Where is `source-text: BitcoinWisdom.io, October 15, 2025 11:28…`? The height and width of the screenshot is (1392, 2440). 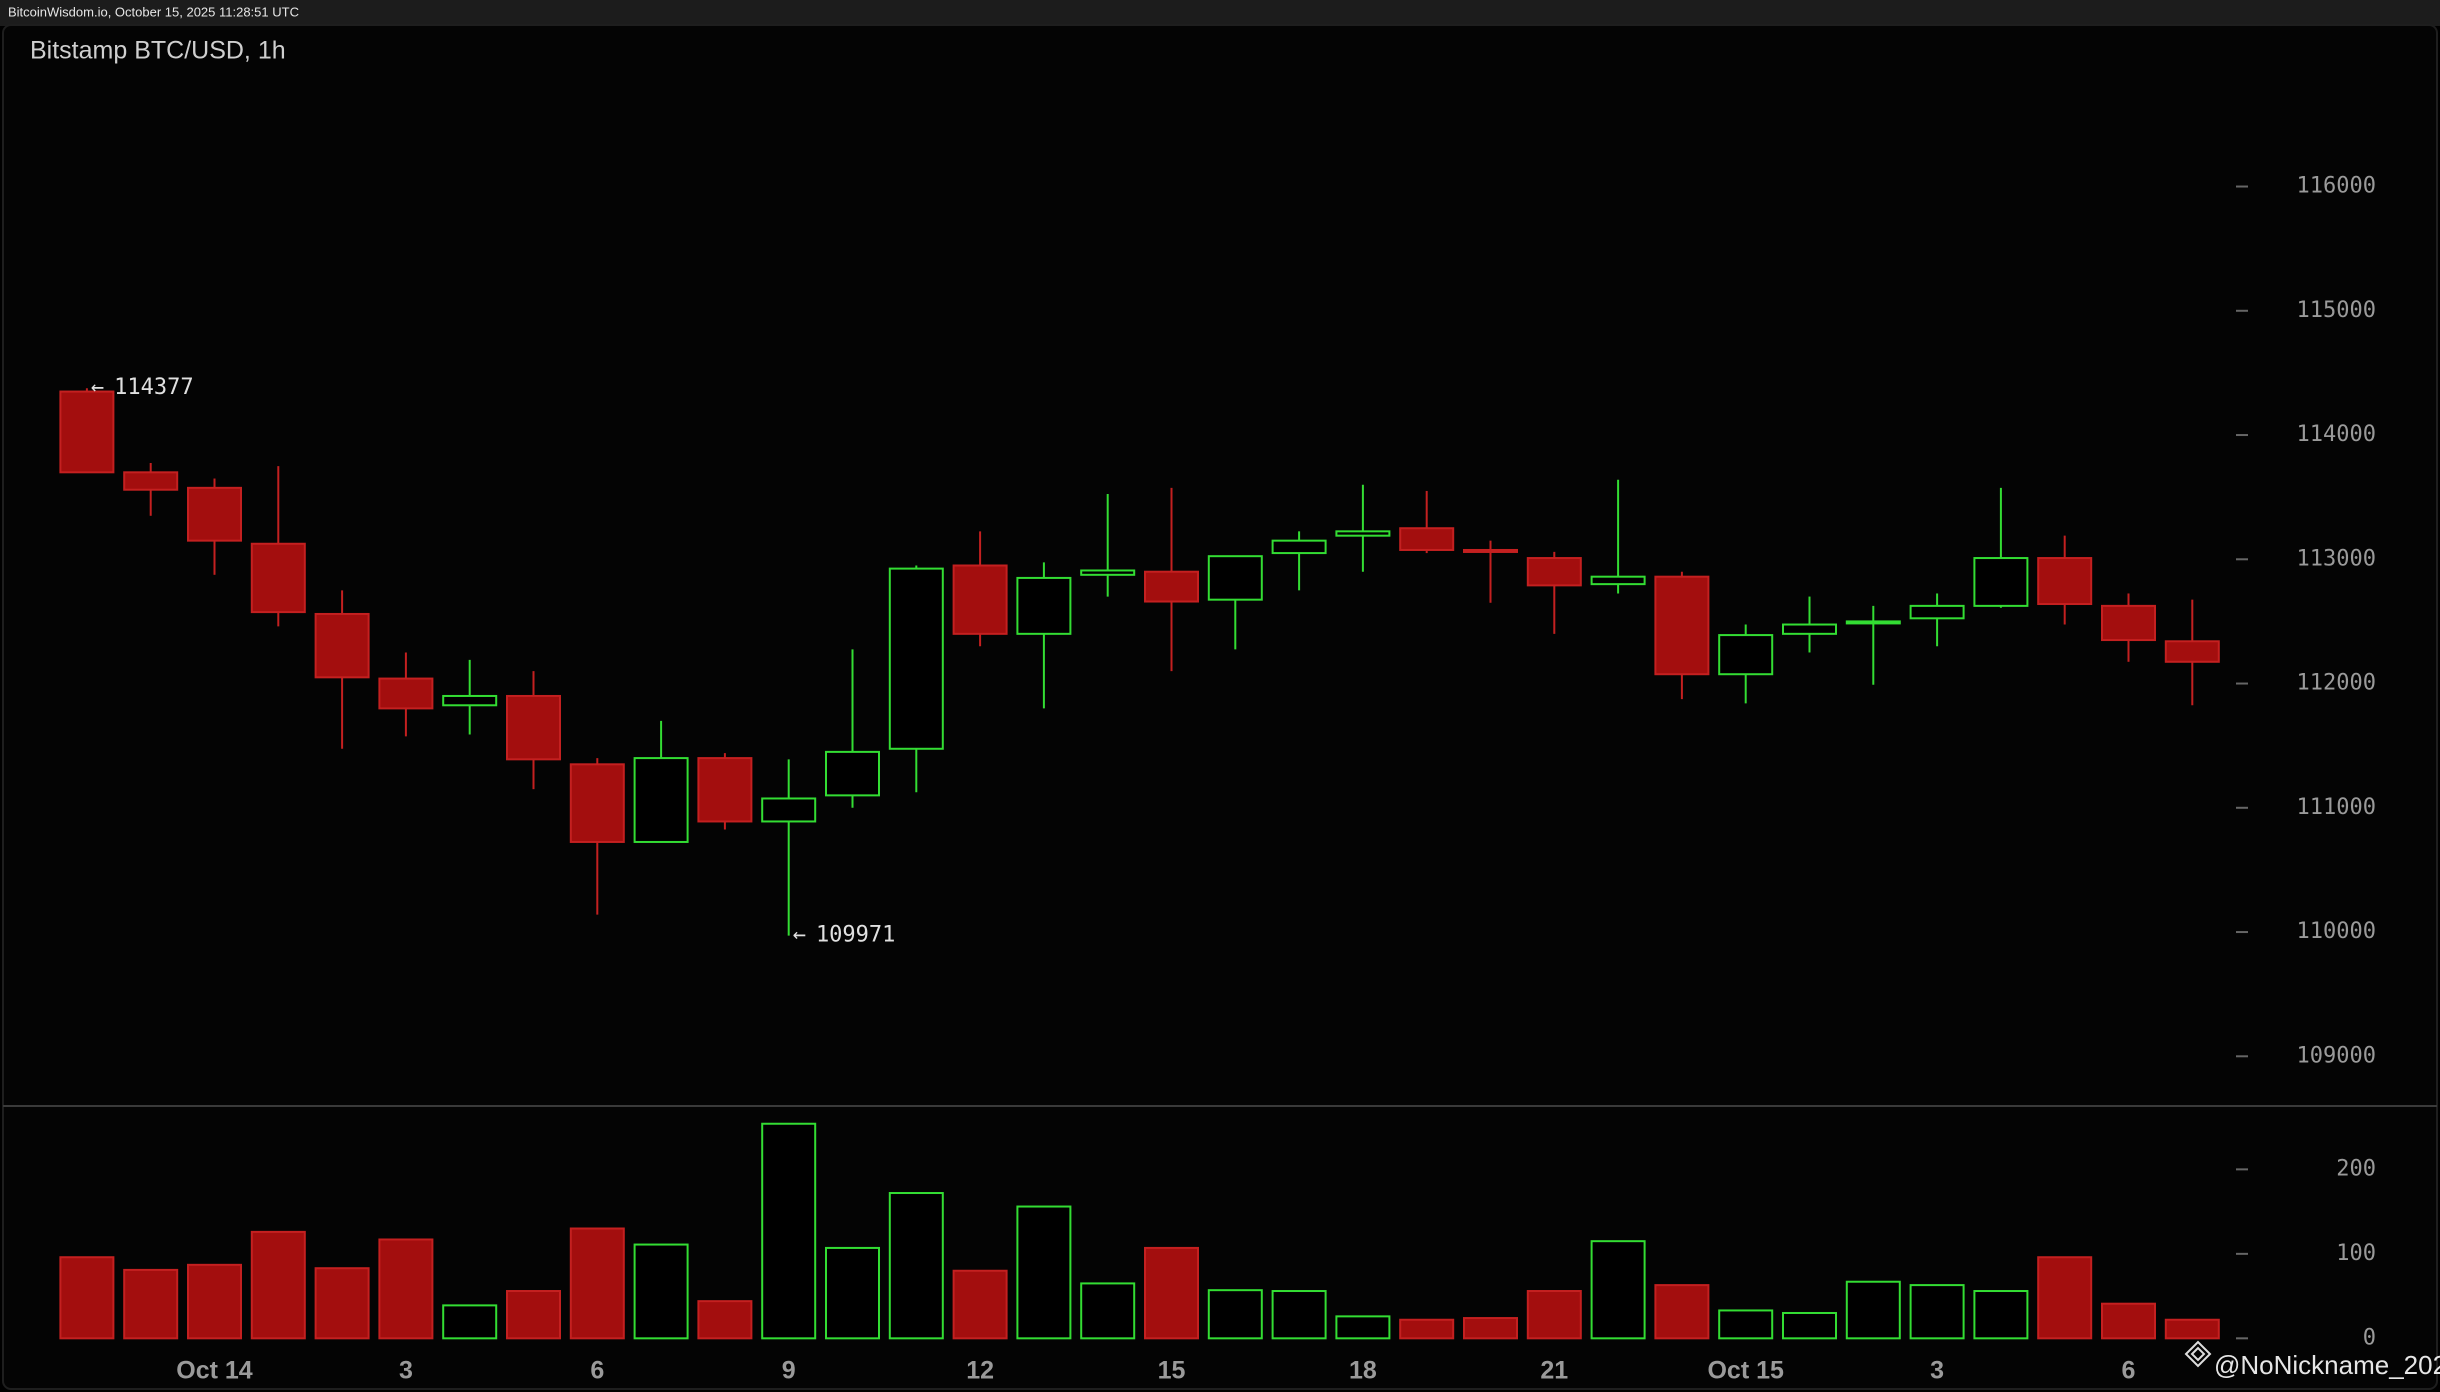
source-text: BitcoinWisdom.io, October 15, 2025 11:28… is located at coordinates (153, 11).